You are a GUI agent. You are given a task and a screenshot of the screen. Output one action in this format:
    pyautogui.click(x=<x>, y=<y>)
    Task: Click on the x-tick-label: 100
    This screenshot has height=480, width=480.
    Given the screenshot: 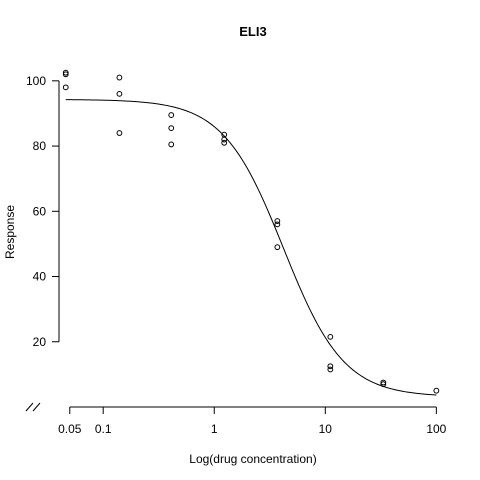 What is the action you would take?
    pyautogui.click(x=436, y=429)
    